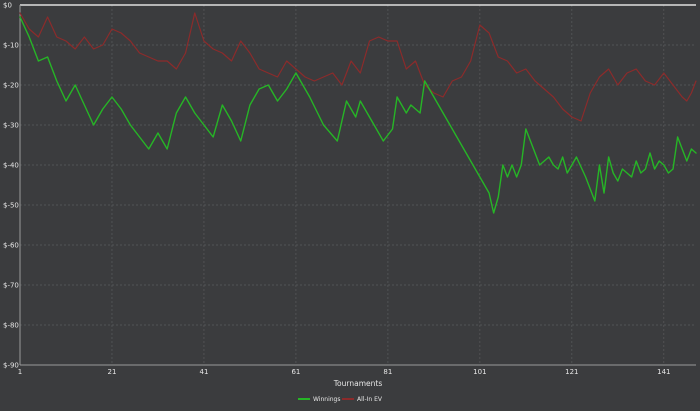 This screenshot has height=411, width=700. Describe the element at coordinates (112, 372) in the screenshot. I see `x-tick-label: 21` at that location.